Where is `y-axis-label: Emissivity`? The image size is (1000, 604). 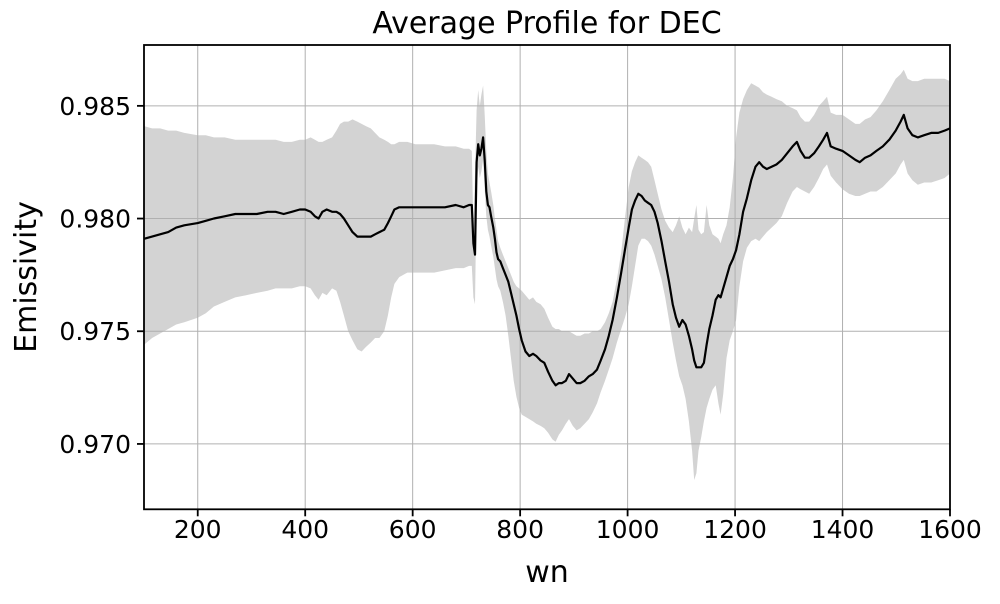 y-axis-label: Emissivity is located at coordinates (26, 277).